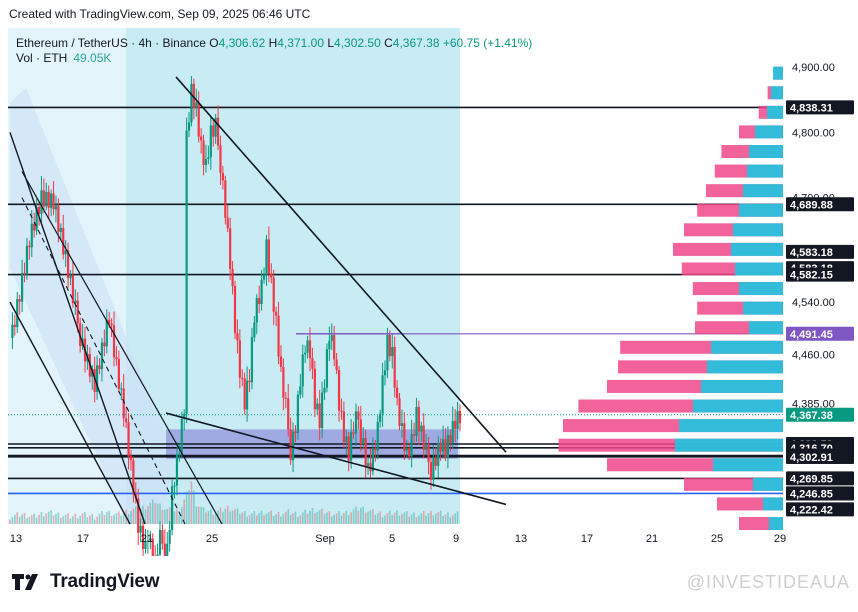 Image resolution: width=858 pixels, height=612 pixels. Describe the element at coordinates (416, 43) in the screenshot. I see `close-value: 4,367.38` at that location.